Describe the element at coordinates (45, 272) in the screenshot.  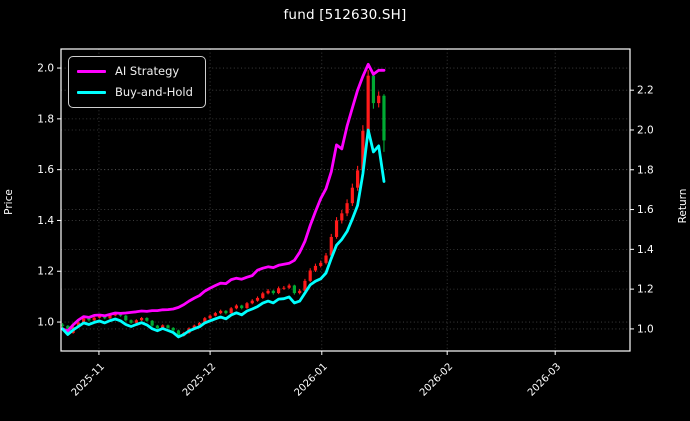
I see `y-tick-label-left: 1.2` at that location.